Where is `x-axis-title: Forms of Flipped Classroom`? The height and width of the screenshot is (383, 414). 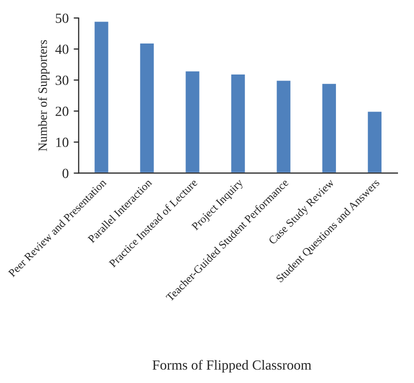 x-axis-title: Forms of Flipped Classroom is located at coordinates (232, 366).